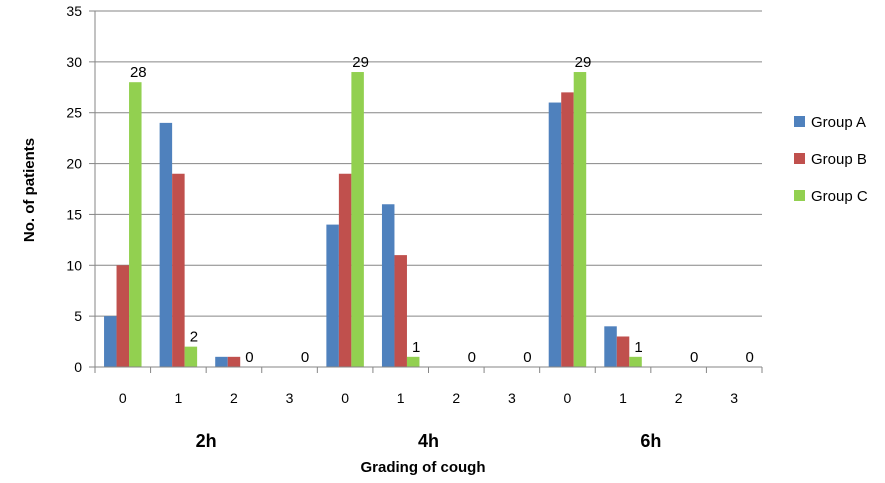 This screenshot has width=885, height=483. I want to click on group-label: 4h, so click(428, 441).